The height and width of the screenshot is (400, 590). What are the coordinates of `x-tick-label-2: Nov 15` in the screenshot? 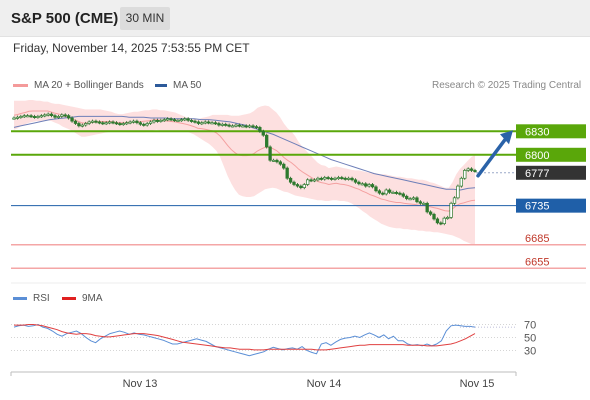 It's located at (477, 384).